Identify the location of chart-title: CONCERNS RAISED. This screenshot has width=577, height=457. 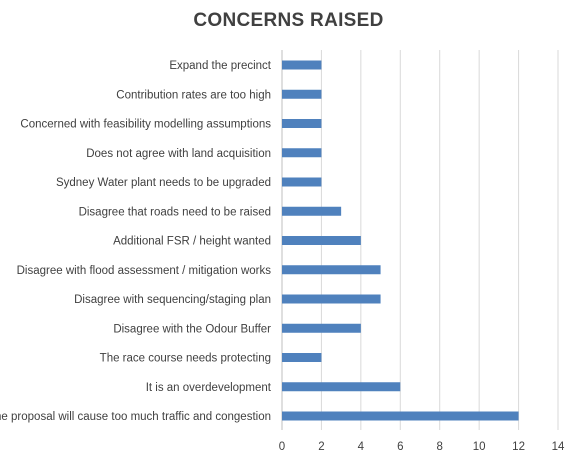
(288, 20).